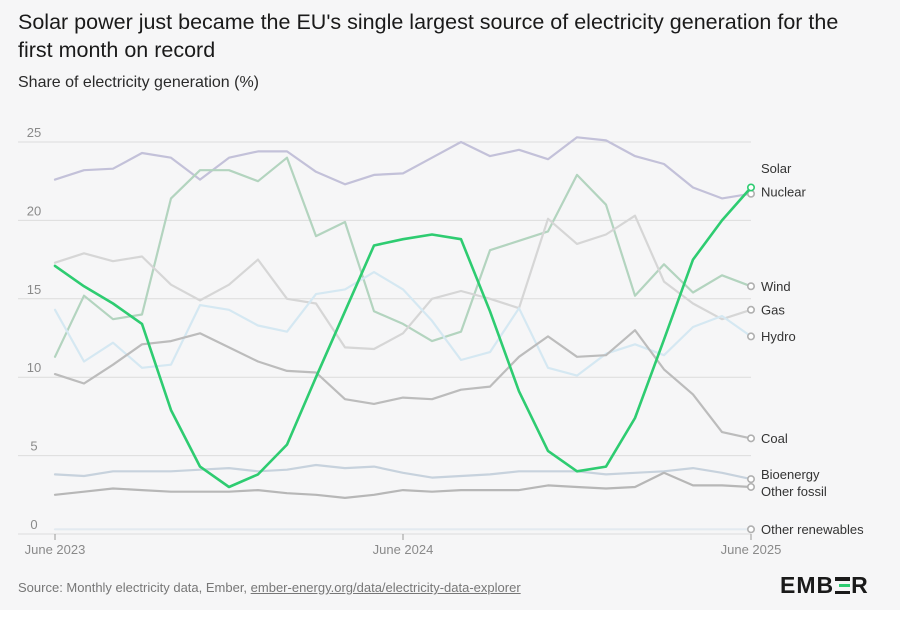 The height and width of the screenshot is (621, 900). Describe the element at coordinates (843, 585) in the screenshot. I see `logo-e-mark` at that location.